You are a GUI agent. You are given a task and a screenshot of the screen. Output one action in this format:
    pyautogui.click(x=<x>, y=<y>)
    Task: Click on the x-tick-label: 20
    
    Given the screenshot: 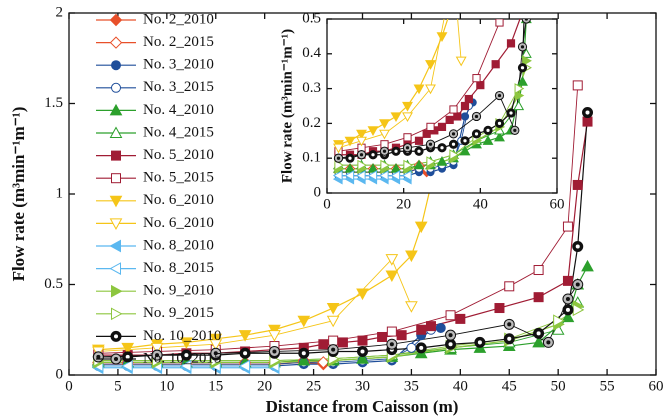 What is the action you would take?
    pyautogui.click(x=264, y=386)
    